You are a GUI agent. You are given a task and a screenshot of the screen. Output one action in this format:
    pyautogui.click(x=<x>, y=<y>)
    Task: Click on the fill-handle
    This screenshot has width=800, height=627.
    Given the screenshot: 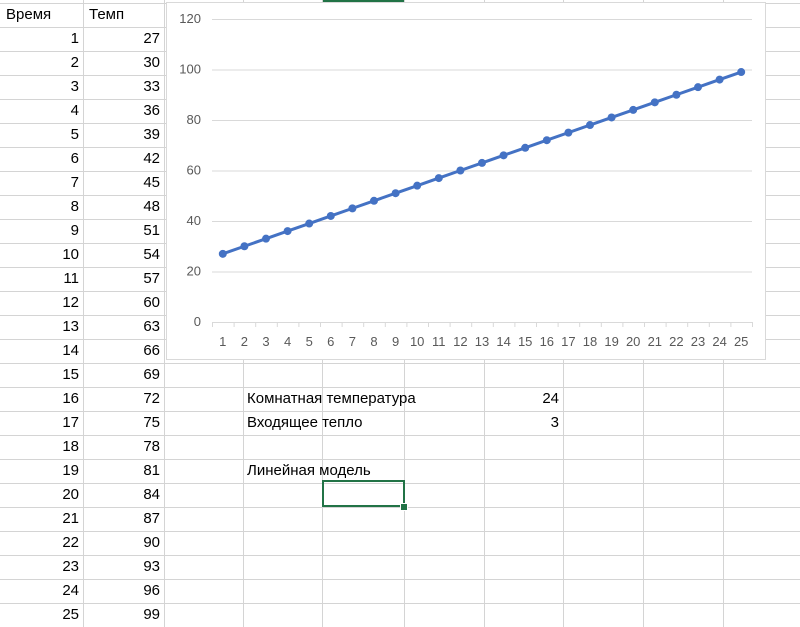 What is the action you would take?
    pyautogui.click(x=404, y=507)
    